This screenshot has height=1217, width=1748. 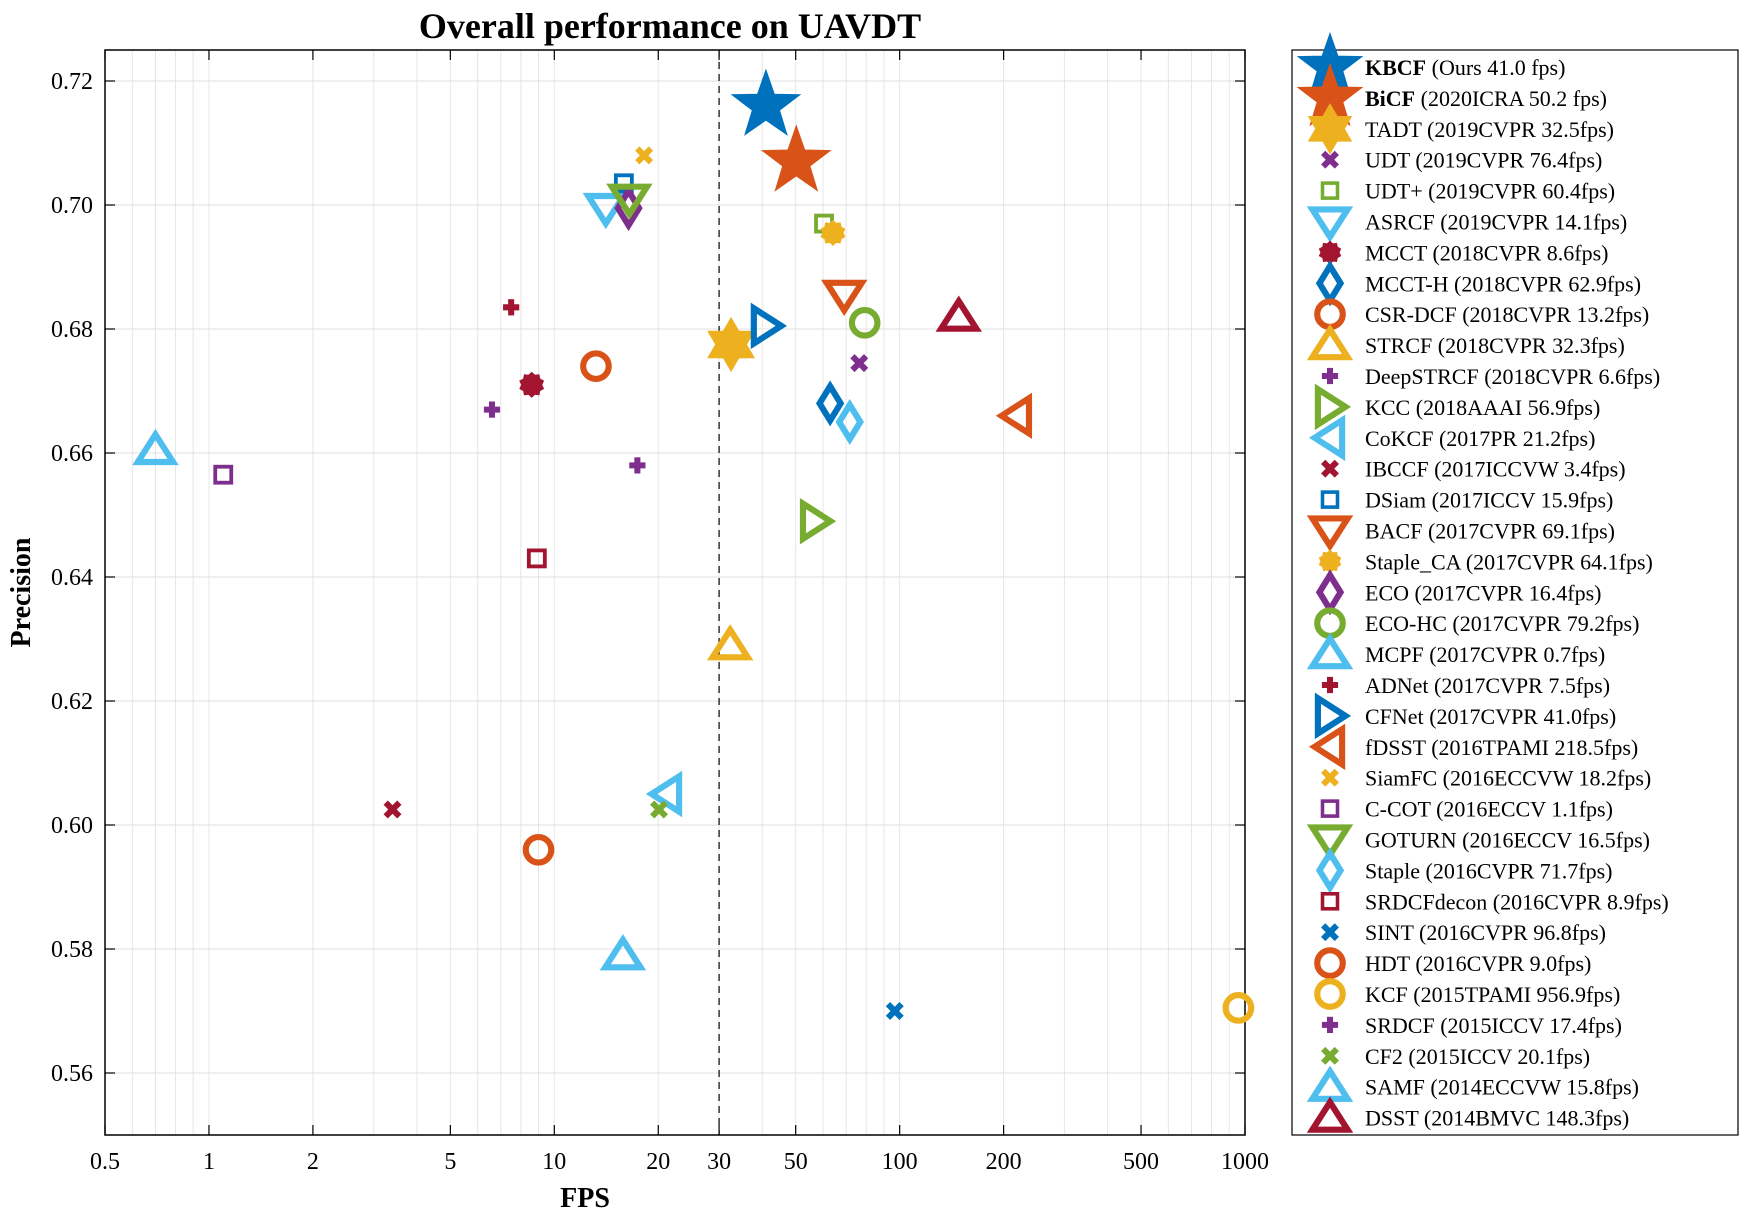 What do you see at coordinates (1327, 747) in the screenshot?
I see `legend-marker-fdsst` at bounding box center [1327, 747].